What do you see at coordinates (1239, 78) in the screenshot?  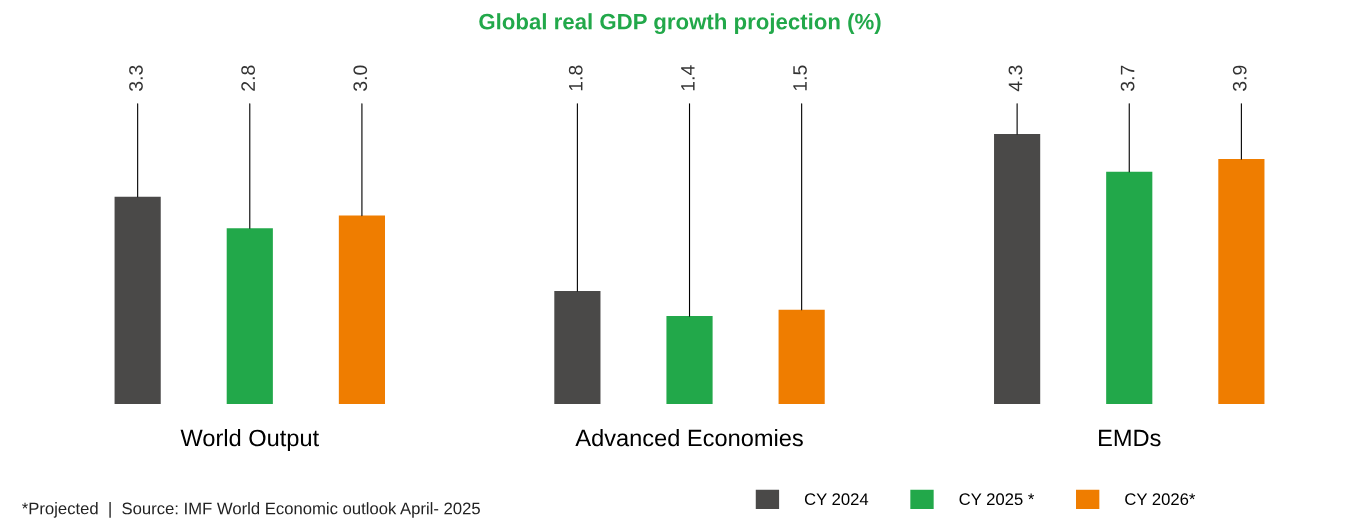 I see `data-label: 3.9` at bounding box center [1239, 78].